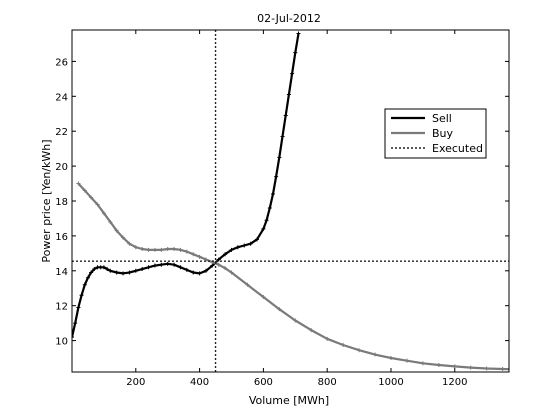 The height and width of the screenshot is (420, 560). Describe the element at coordinates (61, 97) in the screenshot. I see `y-tick-label: 24` at that location.